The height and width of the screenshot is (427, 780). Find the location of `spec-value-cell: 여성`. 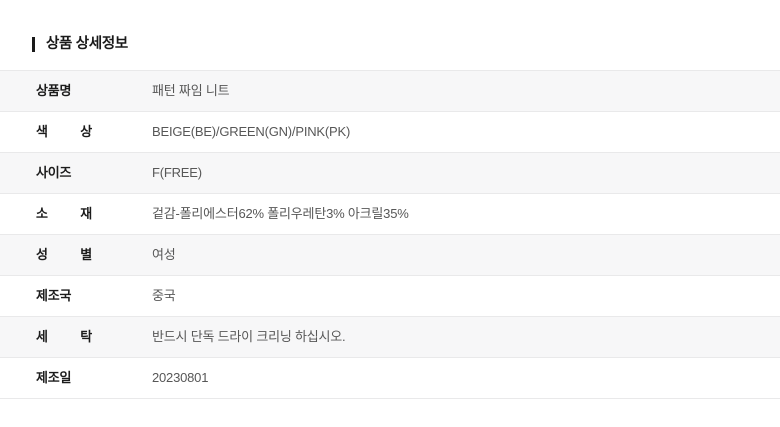

spec-value-cell: 여성 is located at coordinates (466, 255).